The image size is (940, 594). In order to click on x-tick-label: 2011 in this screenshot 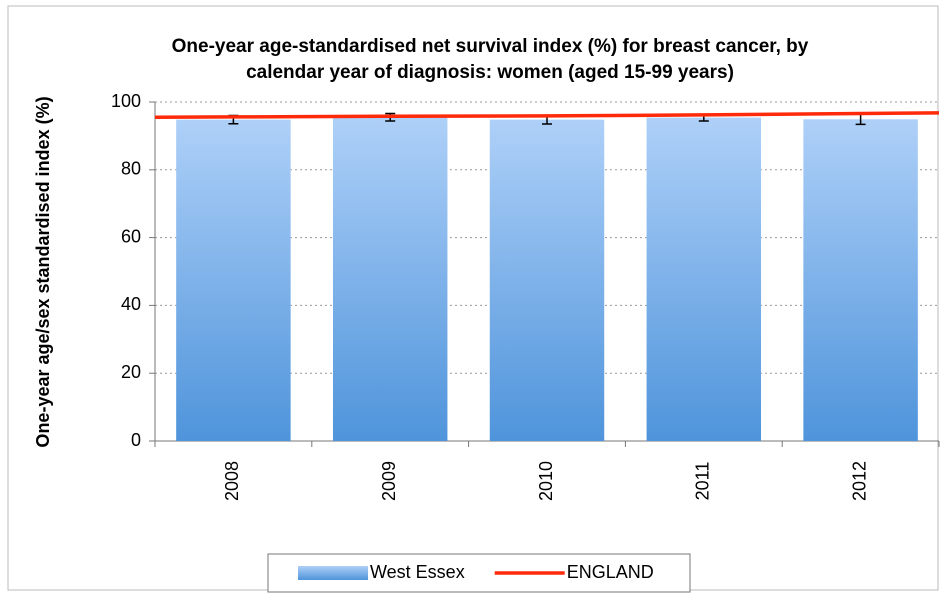, I will do `click(703, 481)`.